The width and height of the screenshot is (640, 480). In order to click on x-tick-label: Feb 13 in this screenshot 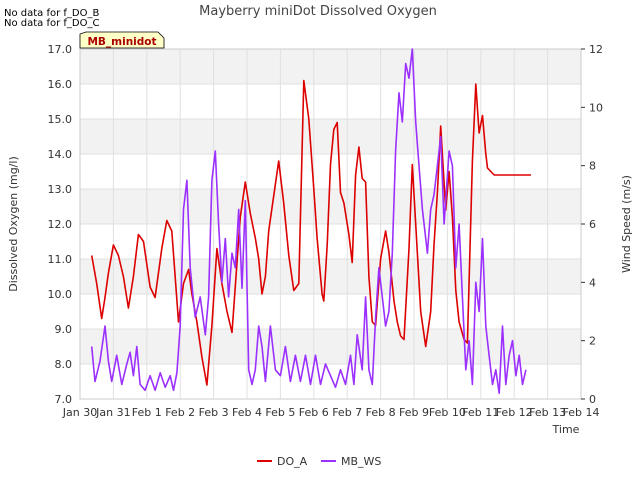, I will do `click(547, 412)`.